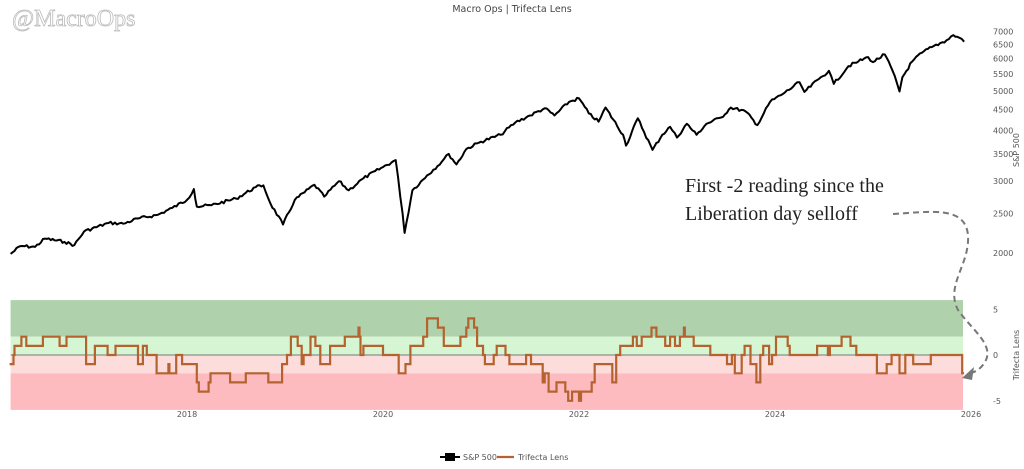 This screenshot has width=1024, height=469. I want to click on sp500-tick-label: 6500, so click(1003, 44).